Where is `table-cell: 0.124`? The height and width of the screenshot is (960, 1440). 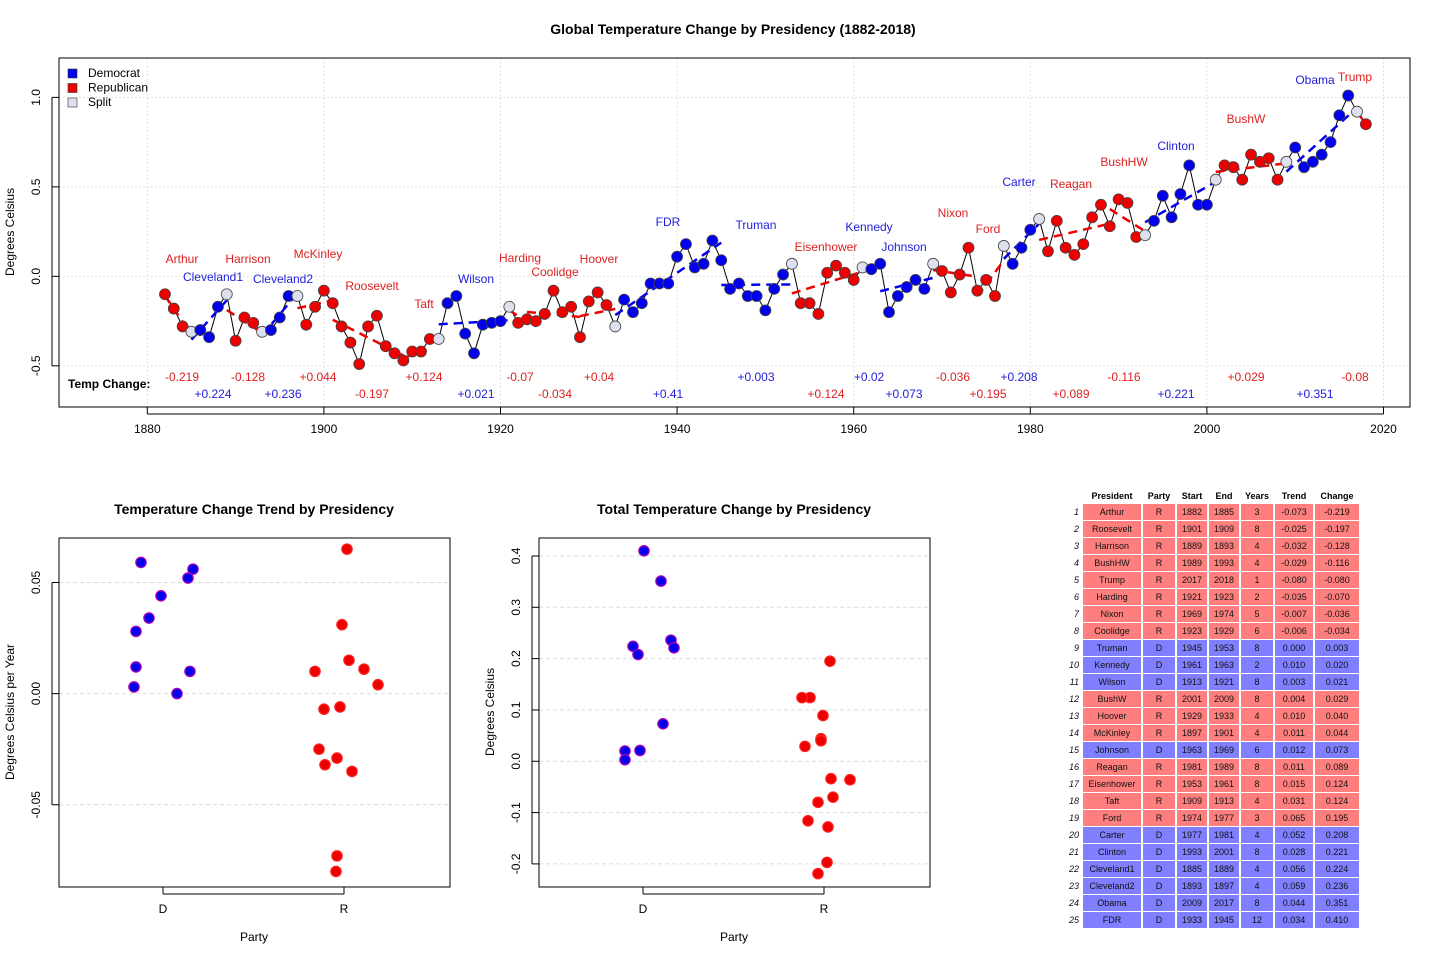
table-cell: 0.124 is located at coordinates (1337, 801).